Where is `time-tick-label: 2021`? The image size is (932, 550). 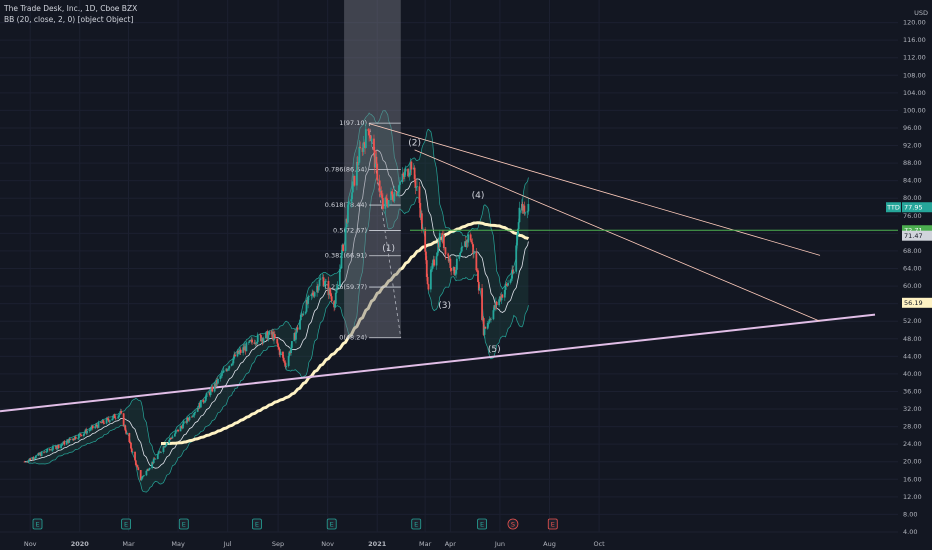
time-tick-label: 2021 is located at coordinates (377, 544).